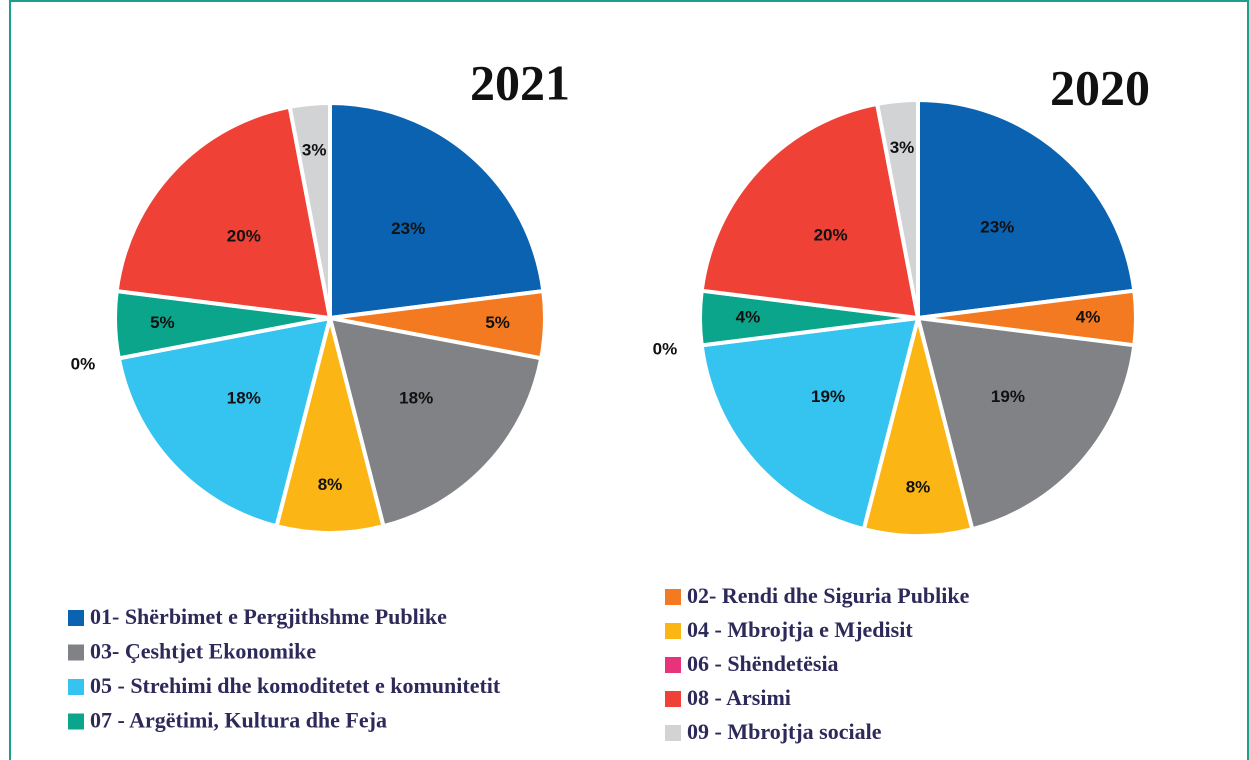 The width and height of the screenshot is (1249, 760). Describe the element at coordinates (1100, 87) in the screenshot. I see `chart-title: 2020` at that location.